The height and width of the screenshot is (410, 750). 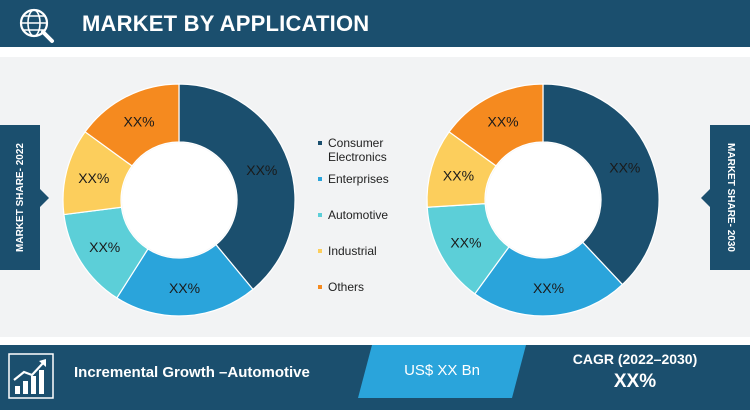 I want to click on legend-item: Consumer Electronics, so click(x=352, y=150).